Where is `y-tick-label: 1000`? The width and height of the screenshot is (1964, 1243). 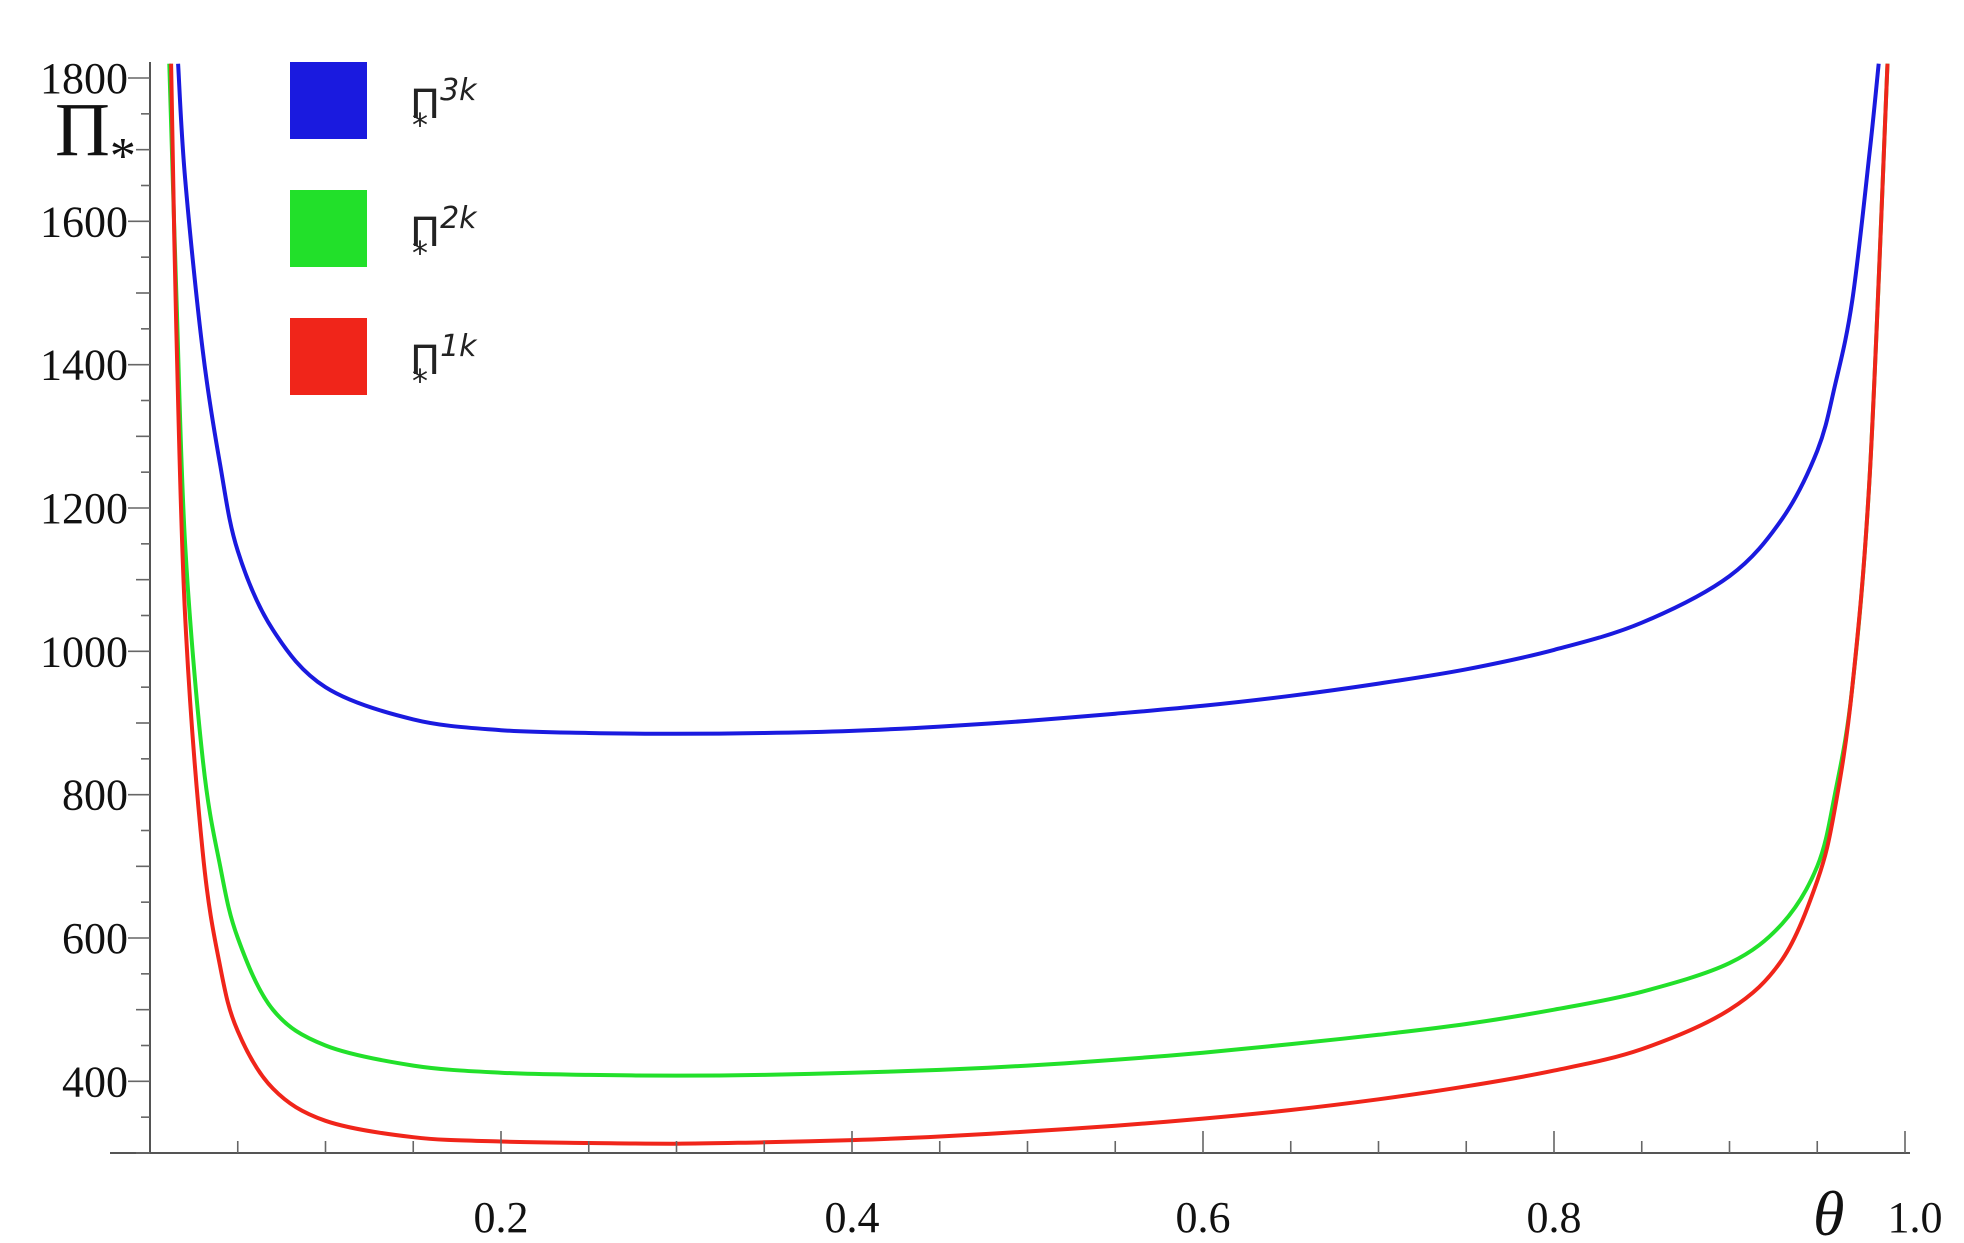
y-tick-label: 1000 is located at coordinates (84, 651).